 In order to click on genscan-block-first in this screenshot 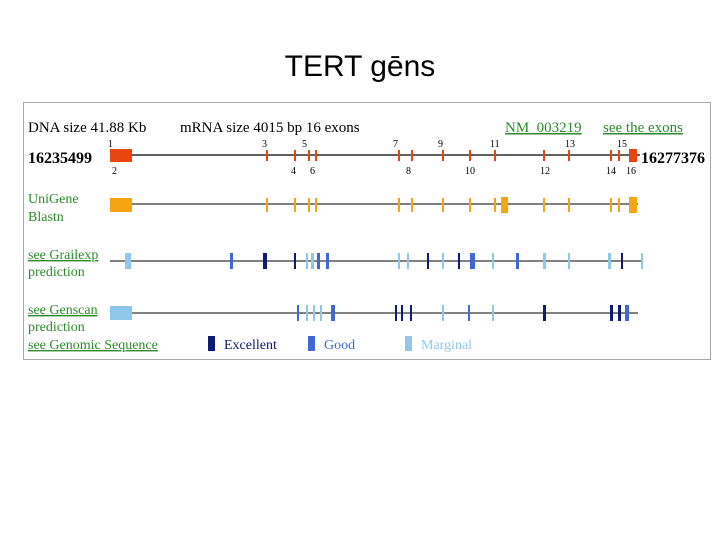, I will do `click(121, 313)`.